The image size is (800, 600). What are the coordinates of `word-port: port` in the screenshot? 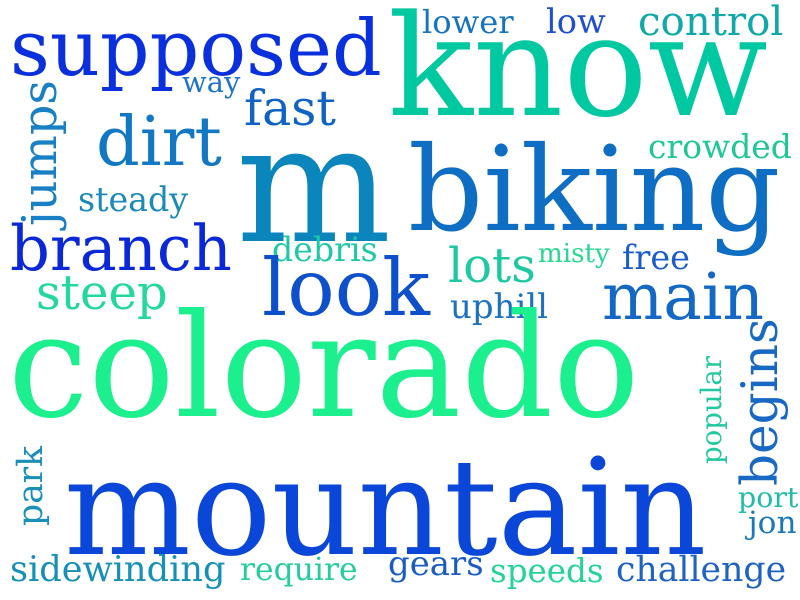 It's located at (768, 497).